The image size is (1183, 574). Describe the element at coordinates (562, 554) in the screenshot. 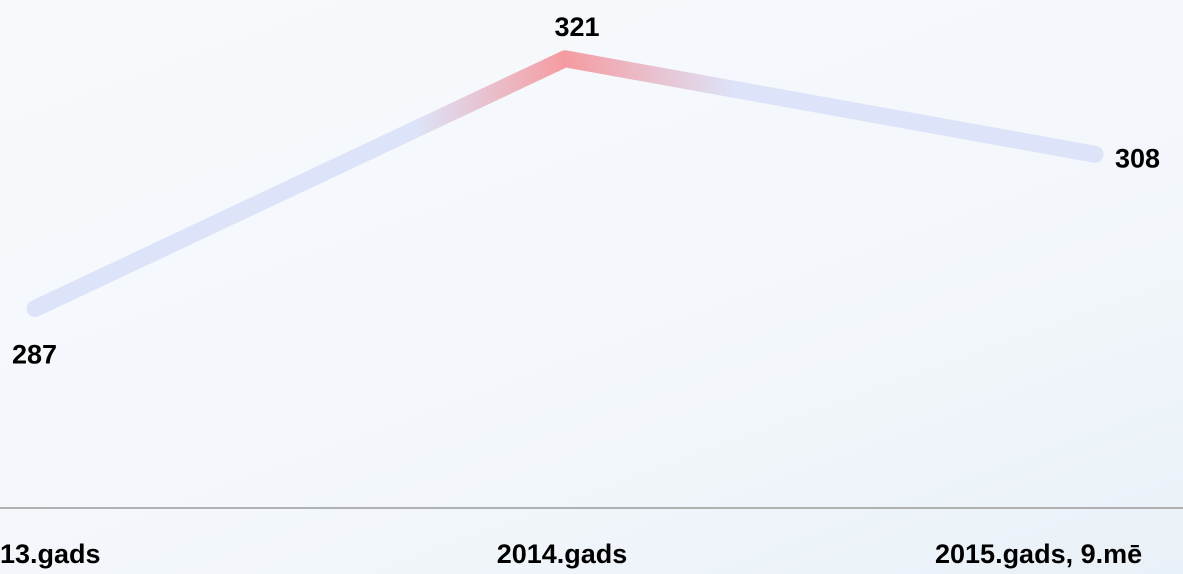

I see `x-tick-label: 2014.gads` at that location.